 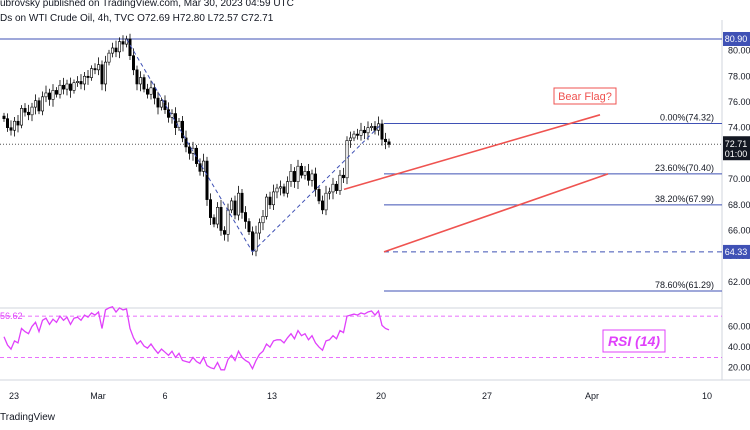 I want to click on rsi-y-tick-label: 40.00, so click(x=739, y=347).